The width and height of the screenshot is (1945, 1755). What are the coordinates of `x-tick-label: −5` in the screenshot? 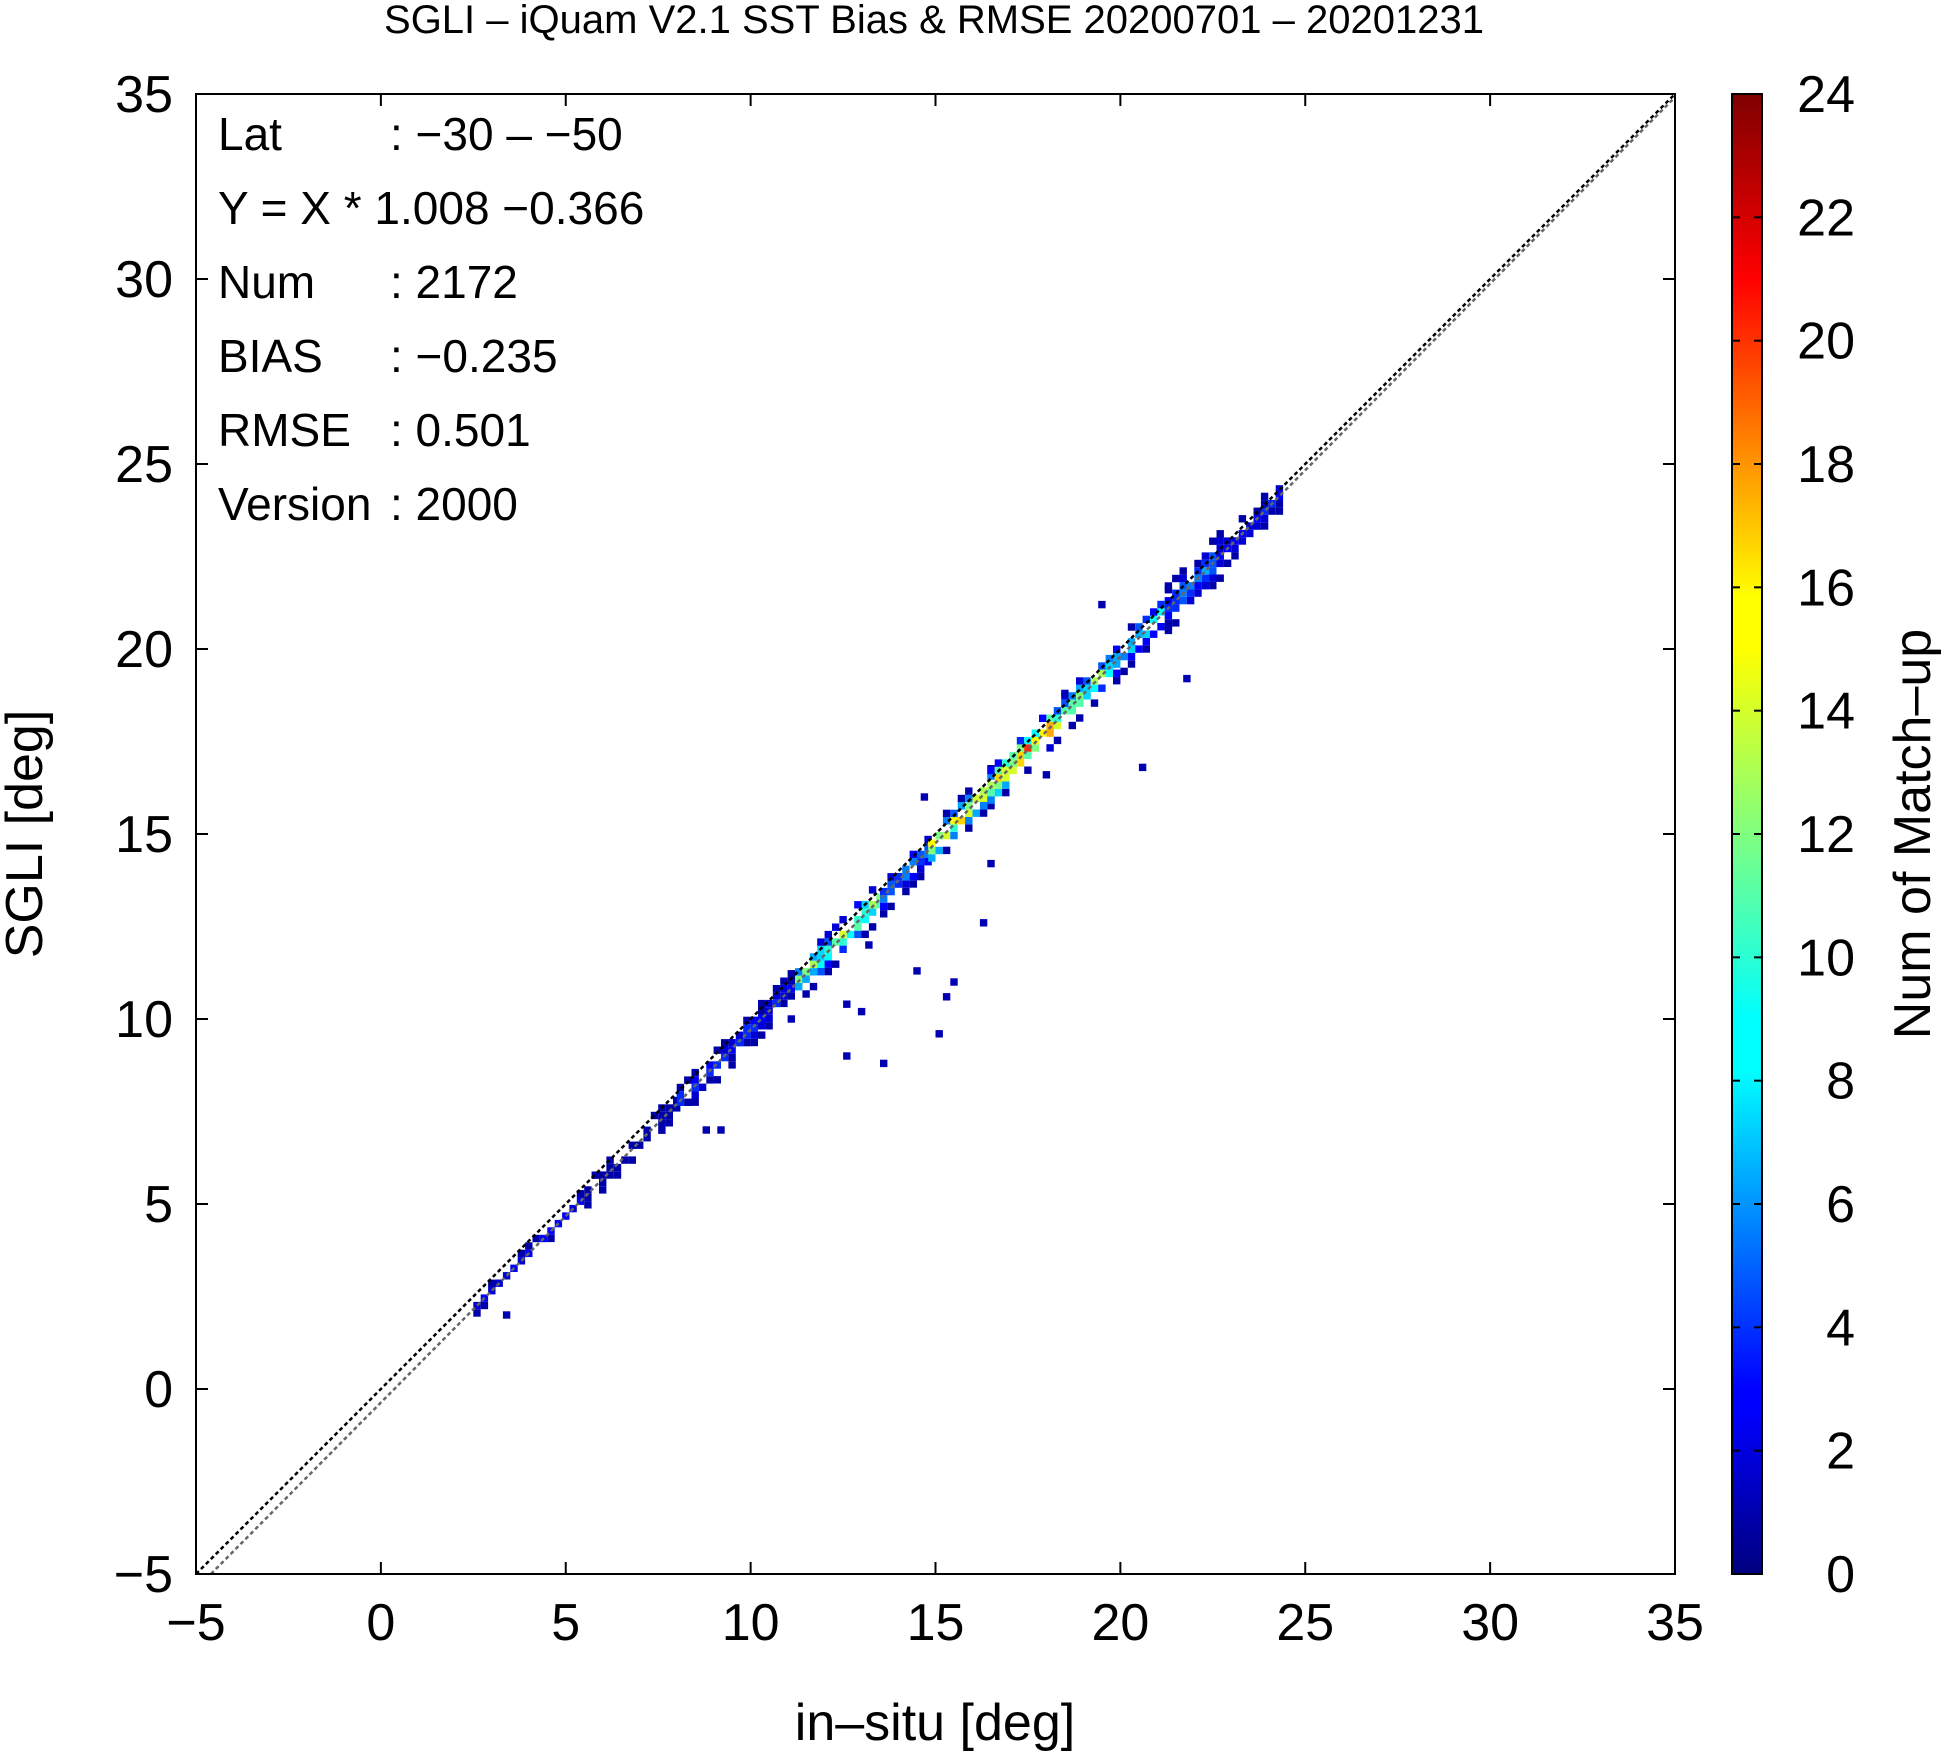 It's located at (195, 1623).